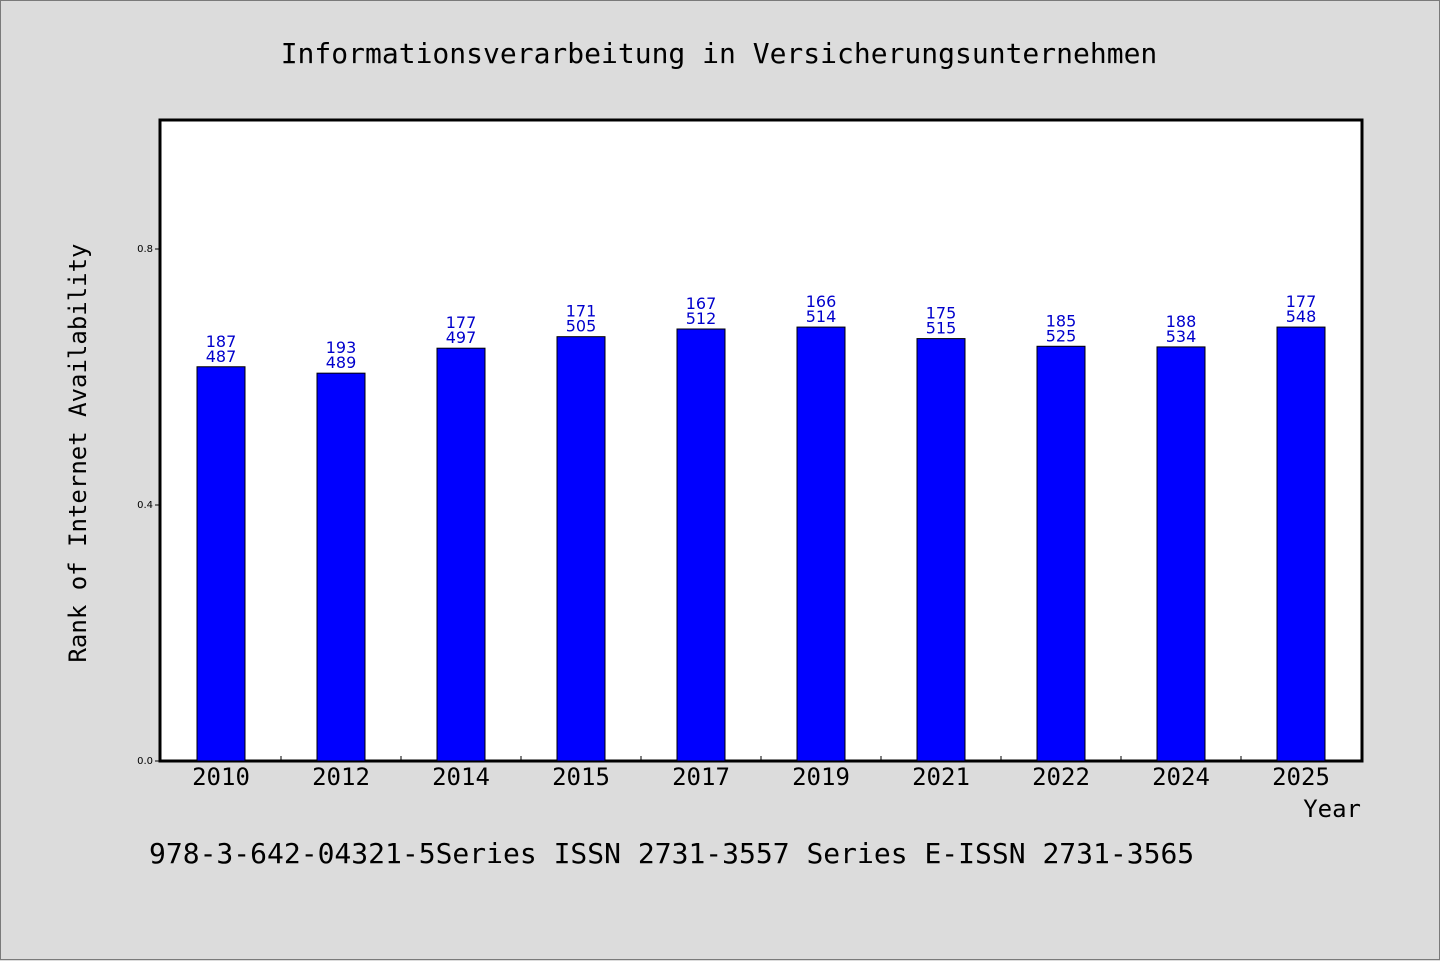  What do you see at coordinates (145, 249) in the screenshot?
I see `y-tick-label-0.8: 0.8` at bounding box center [145, 249].